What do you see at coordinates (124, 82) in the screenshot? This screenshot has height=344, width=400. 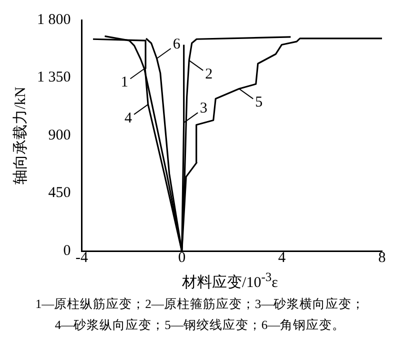 I see `series-label: 1` at bounding box center [124, 82].